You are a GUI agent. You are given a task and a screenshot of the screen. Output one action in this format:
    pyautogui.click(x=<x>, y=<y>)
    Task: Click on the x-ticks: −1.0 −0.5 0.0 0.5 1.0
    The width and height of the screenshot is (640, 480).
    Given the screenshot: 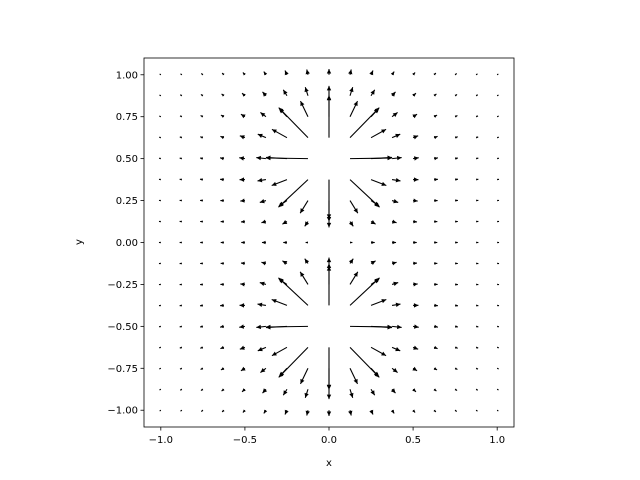 What is the action you would take?
    pyautogui.click(x=327, y=436)
    